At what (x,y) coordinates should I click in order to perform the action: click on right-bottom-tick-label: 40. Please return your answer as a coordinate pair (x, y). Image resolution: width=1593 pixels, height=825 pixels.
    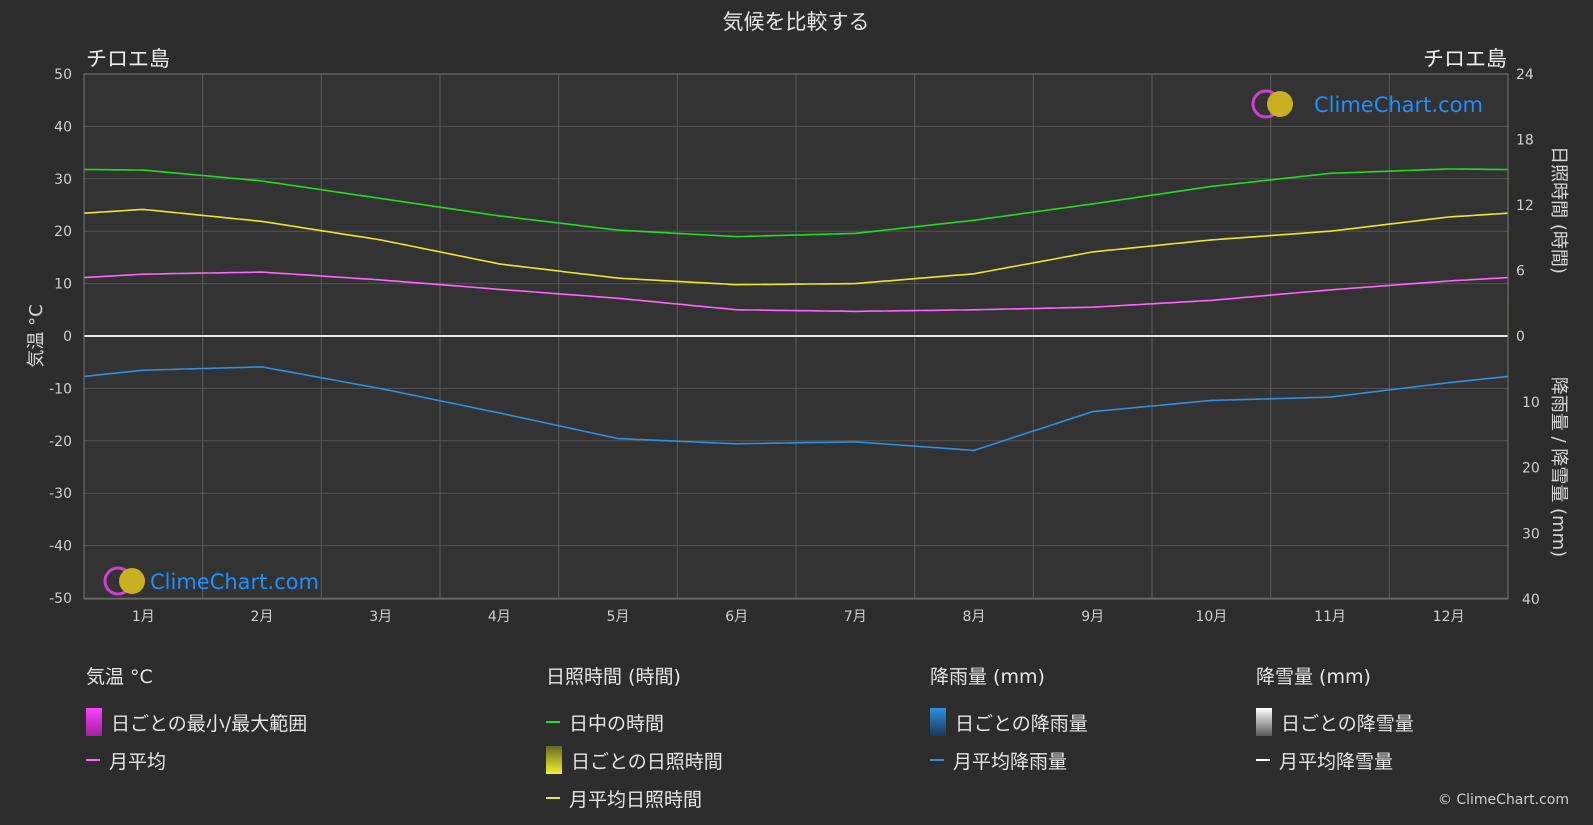
    Looking at the image, I should click on (1531, 600).